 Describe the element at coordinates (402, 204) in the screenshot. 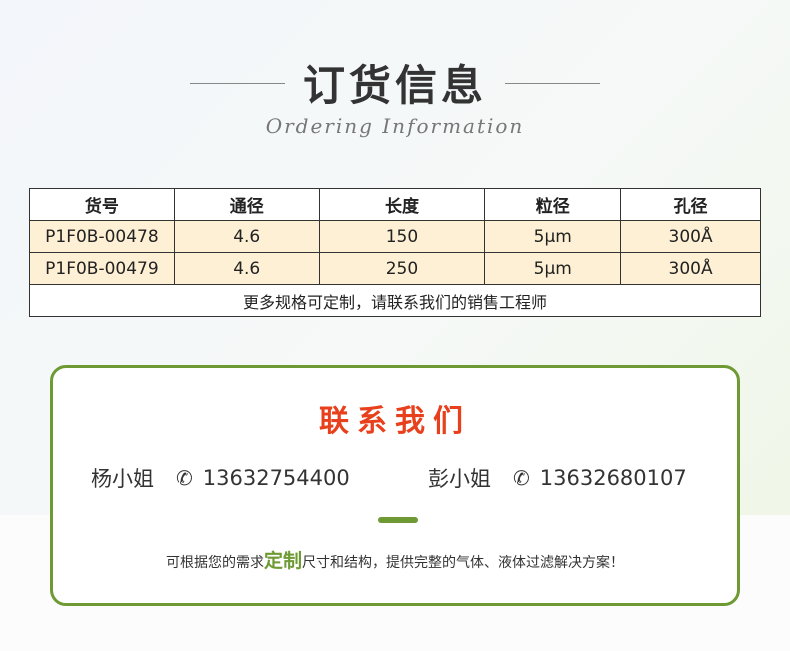

I see `column-header: 长度` at that location.